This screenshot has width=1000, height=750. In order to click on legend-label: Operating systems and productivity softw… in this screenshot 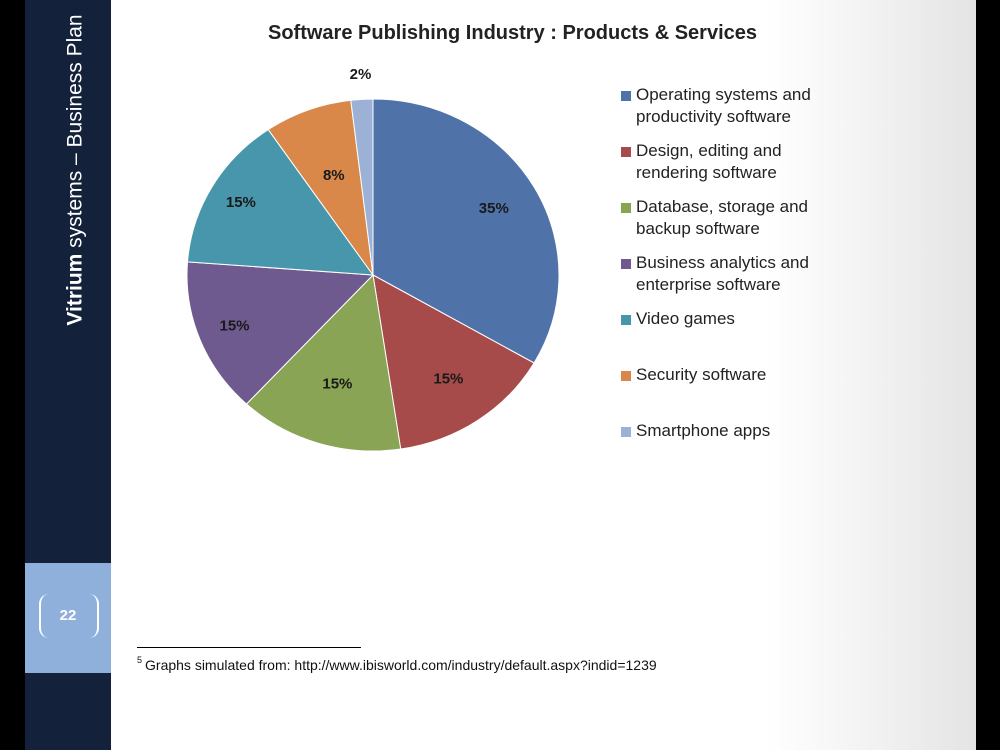, I will do `click(723, 105)`.